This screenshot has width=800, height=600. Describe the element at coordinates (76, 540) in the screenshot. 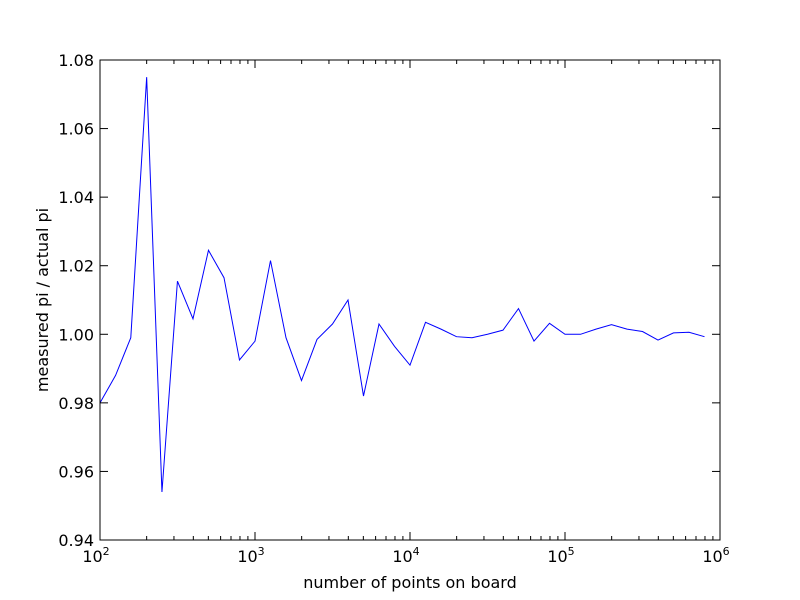

I see `y-tick-label: 0.94` at that location.